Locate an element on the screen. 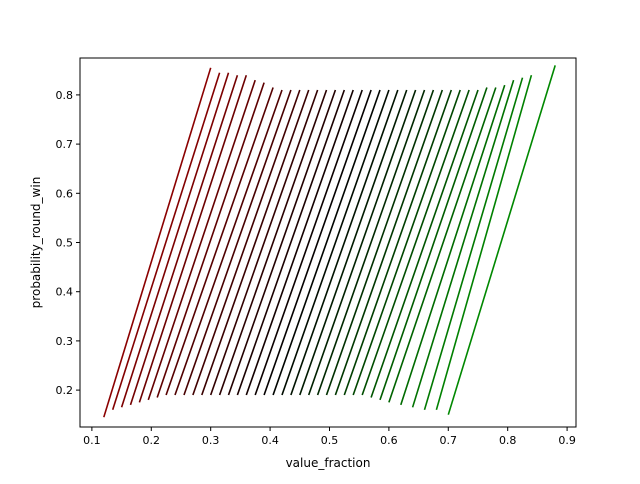  y-tick-label: 0.2 is located at coordinates (65, 390).